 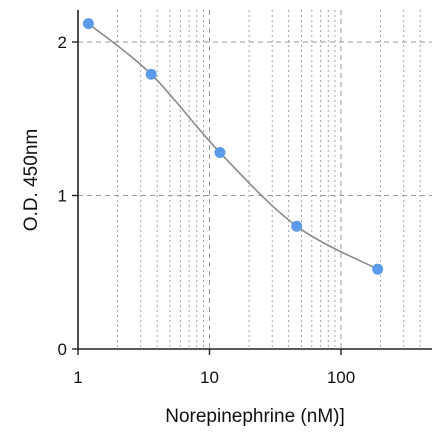 I want to click on x-tick-label: 100, so click(x=341, y=377).